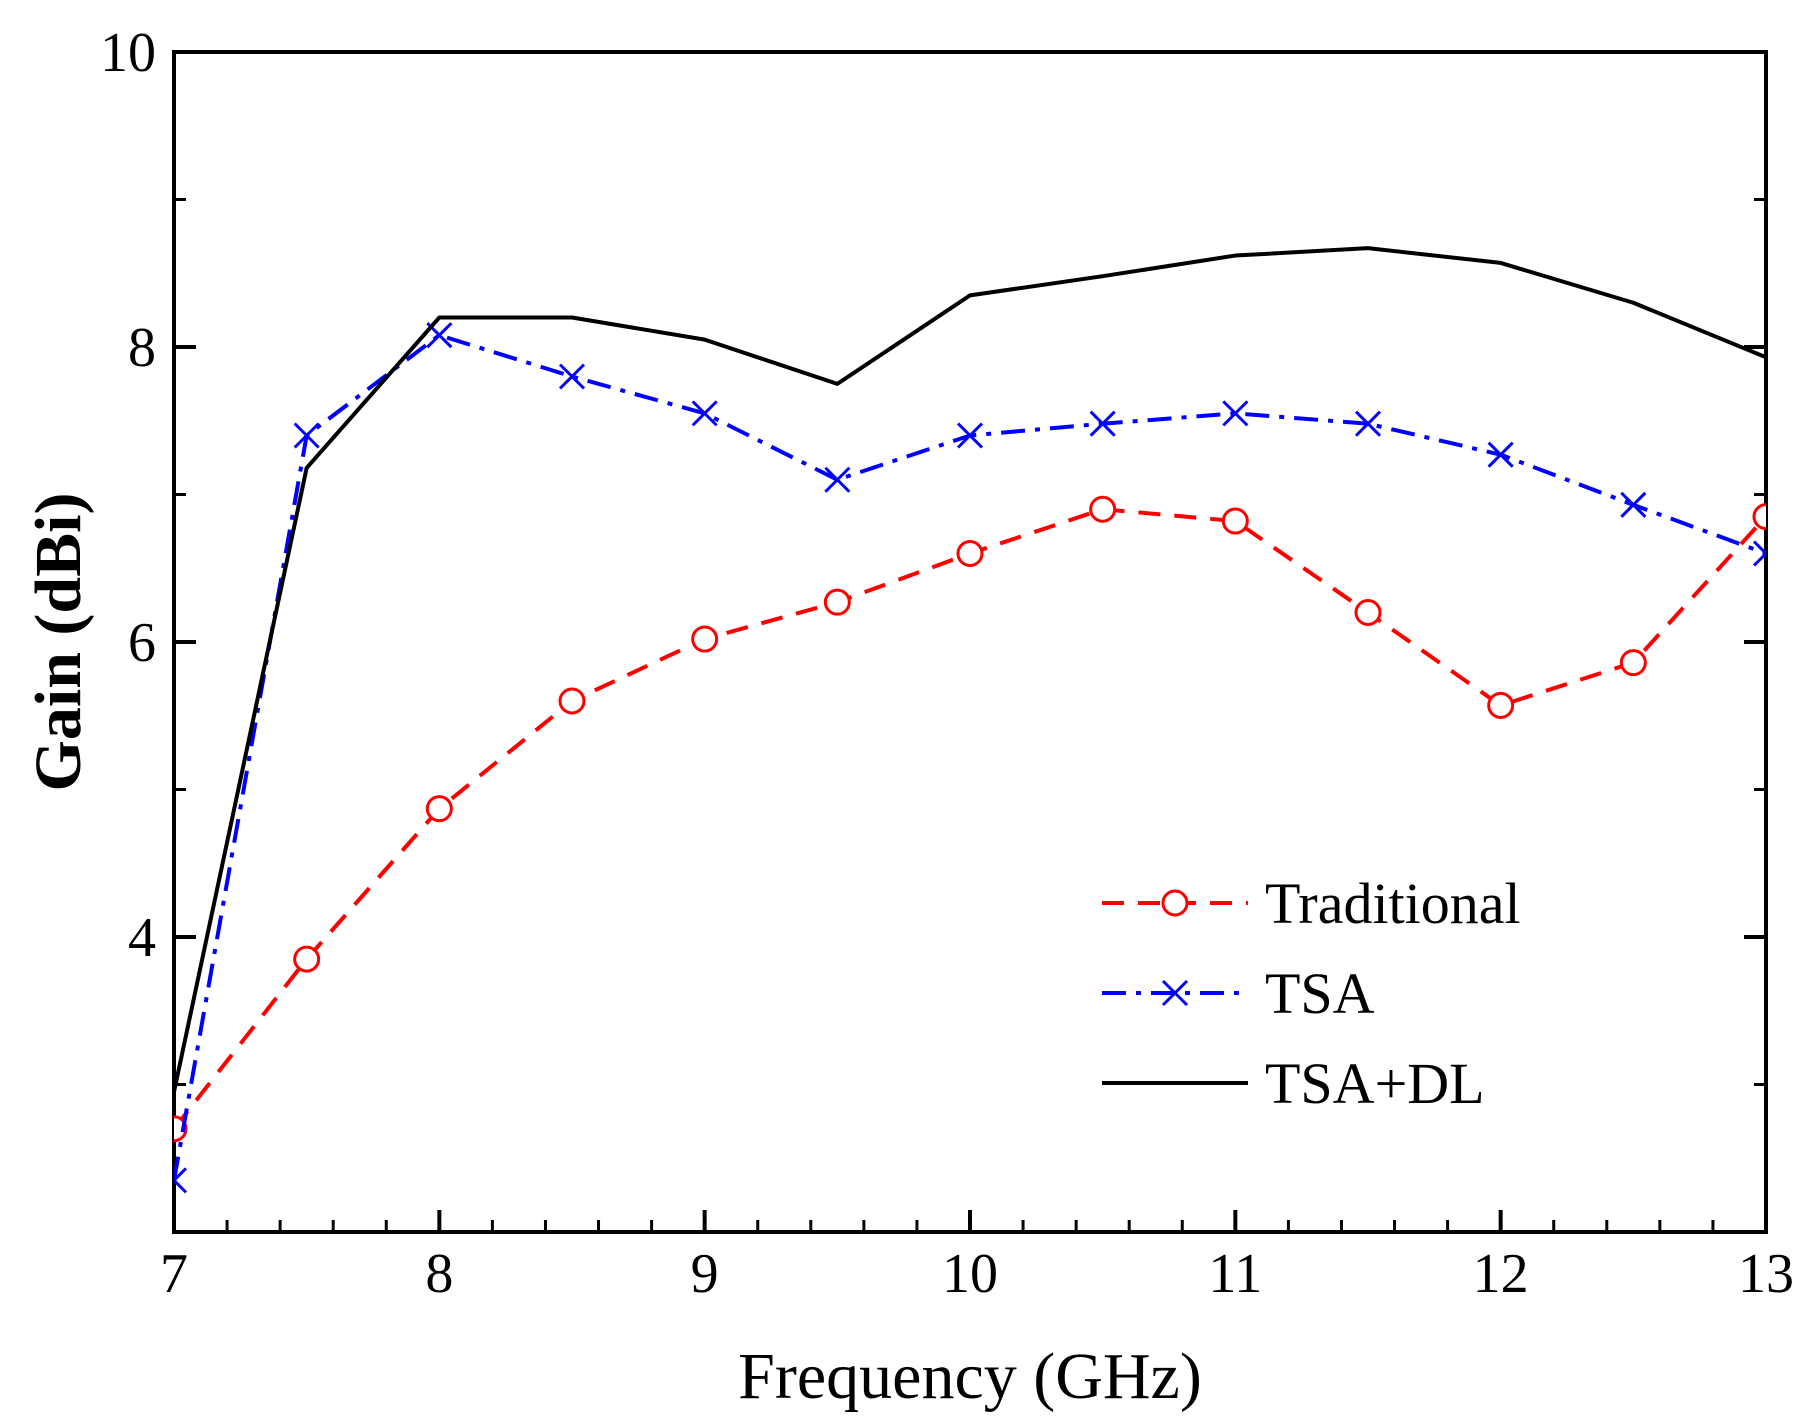 The width and height of the screenshot is (1808, 1420). I want to click on y-axis-title: Gain (dBi), so click(58, 642).